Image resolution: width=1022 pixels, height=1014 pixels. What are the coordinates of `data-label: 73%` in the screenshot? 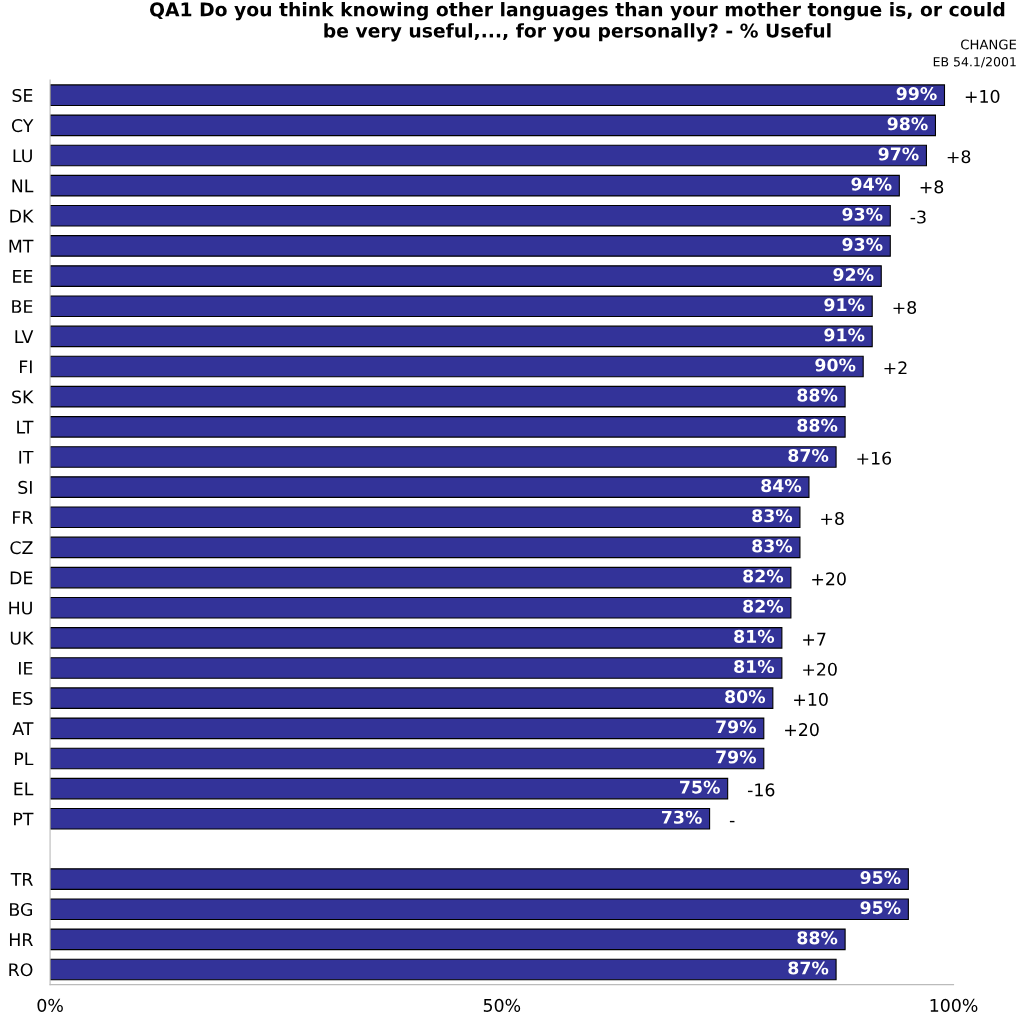 It's located at (681, 817).